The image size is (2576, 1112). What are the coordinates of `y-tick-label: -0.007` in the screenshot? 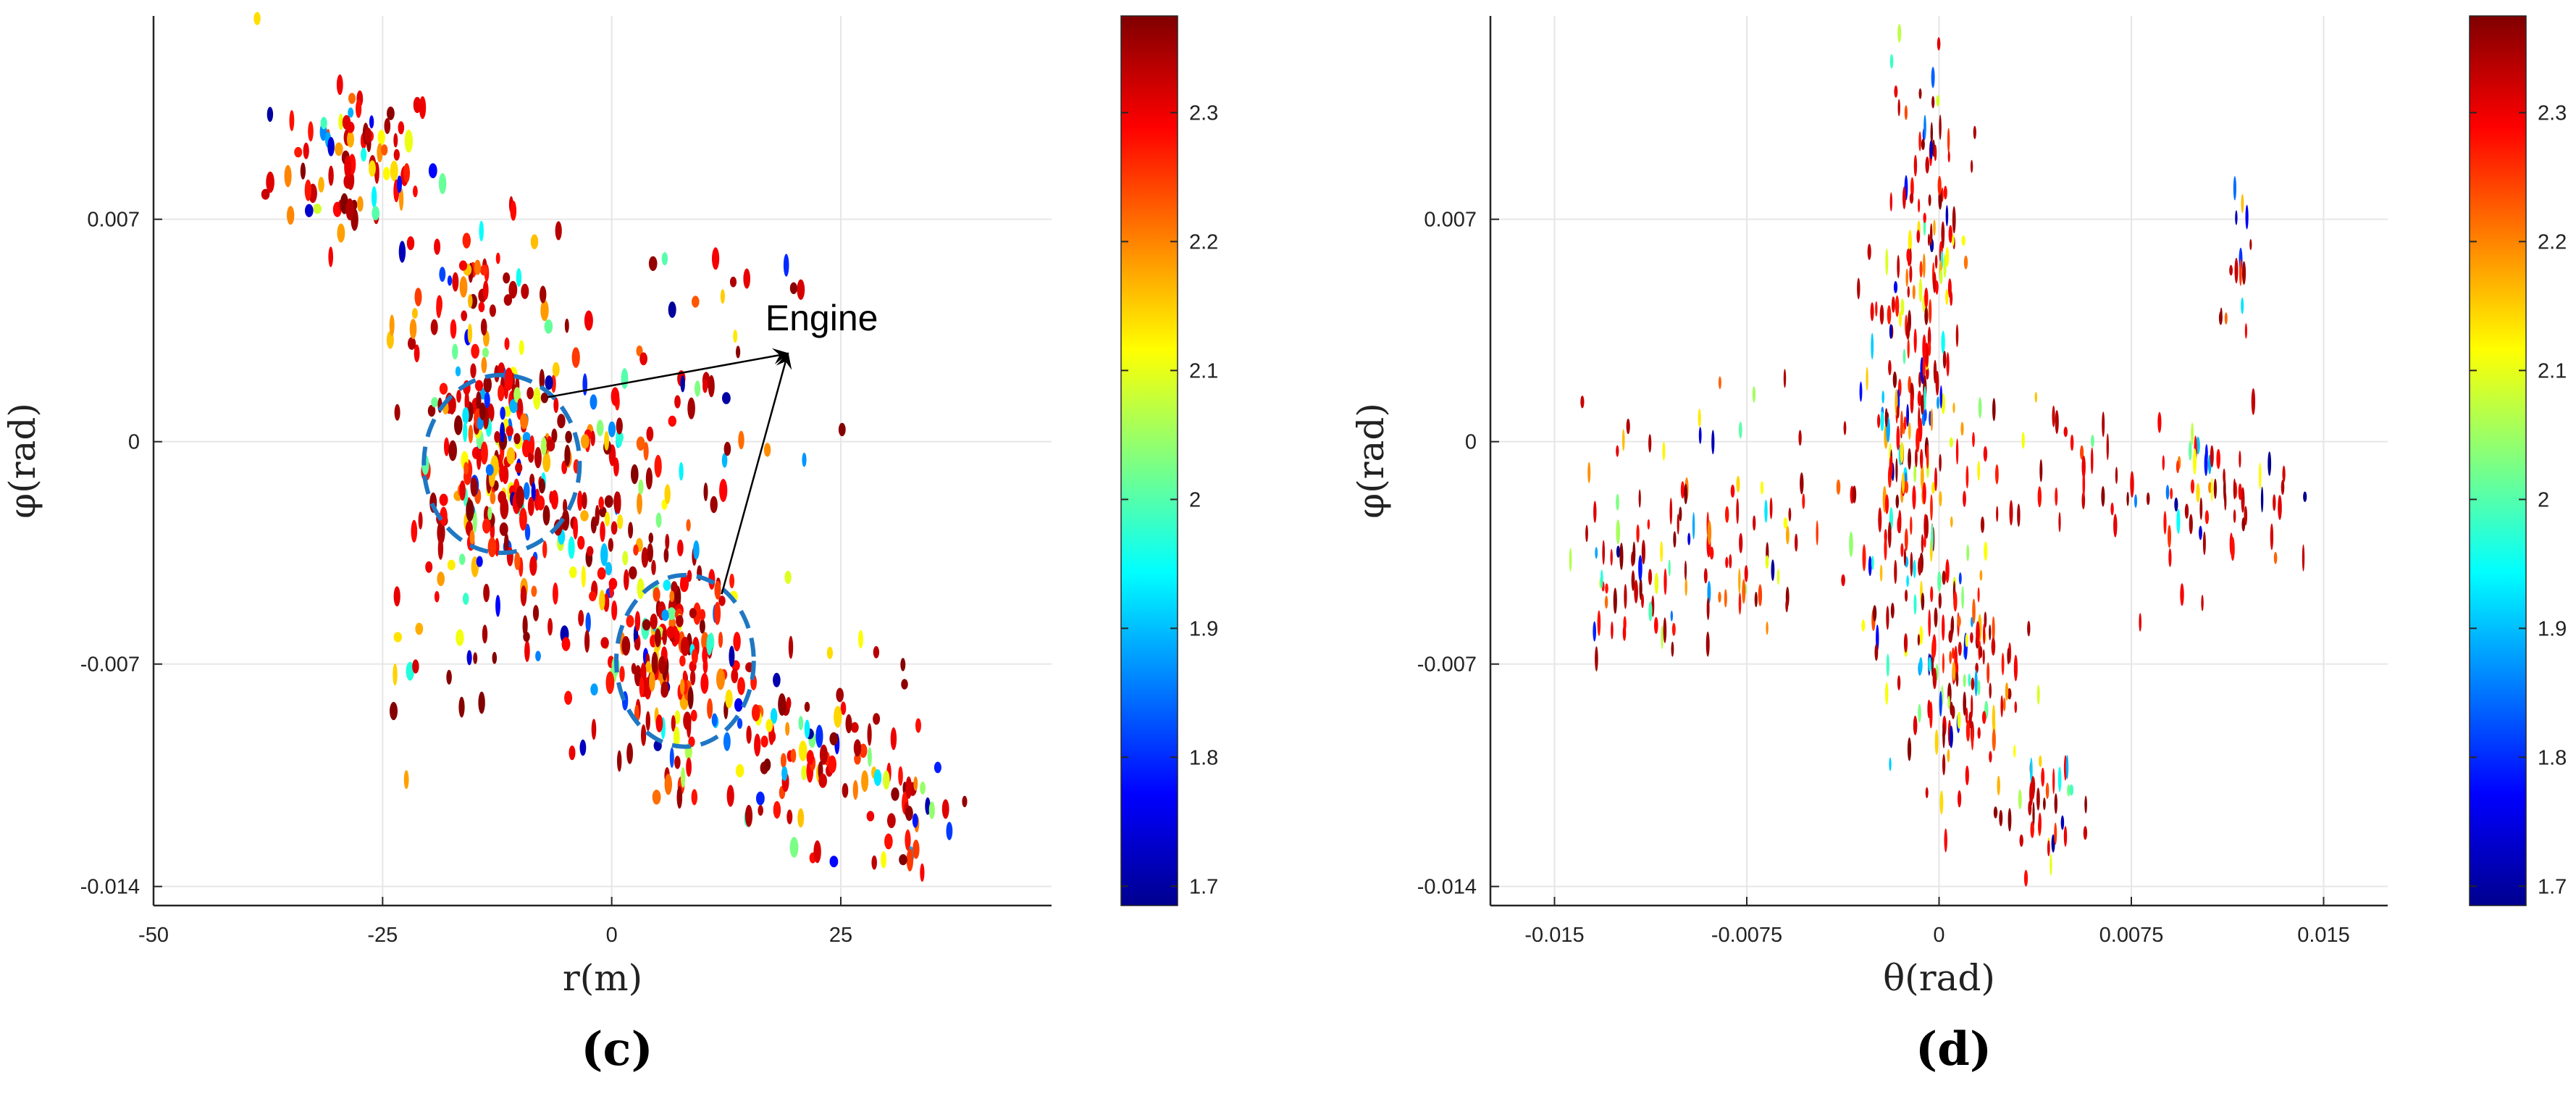 It's located at (1447, 665).